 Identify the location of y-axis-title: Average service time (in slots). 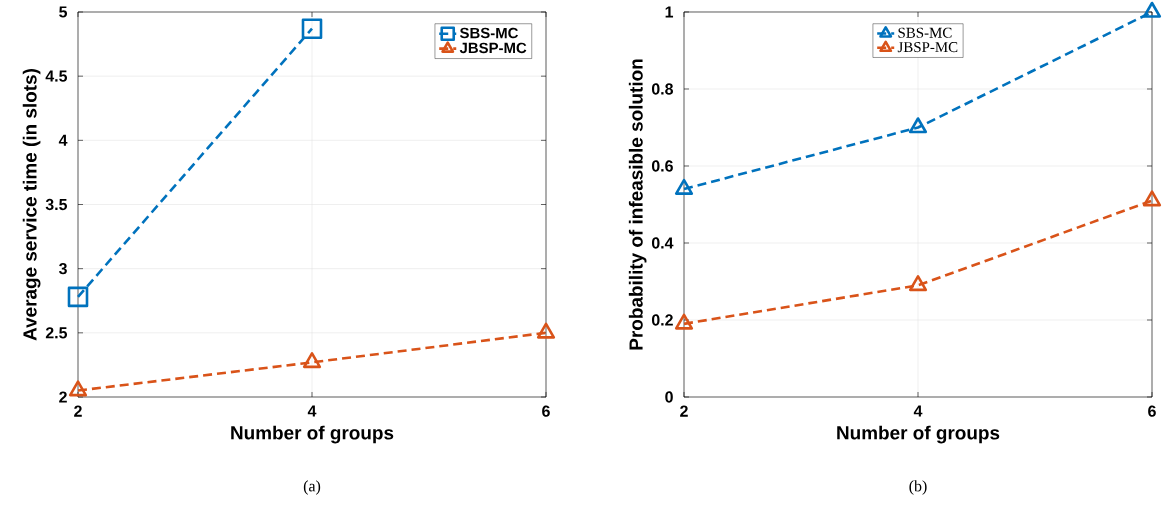
(31, 205).